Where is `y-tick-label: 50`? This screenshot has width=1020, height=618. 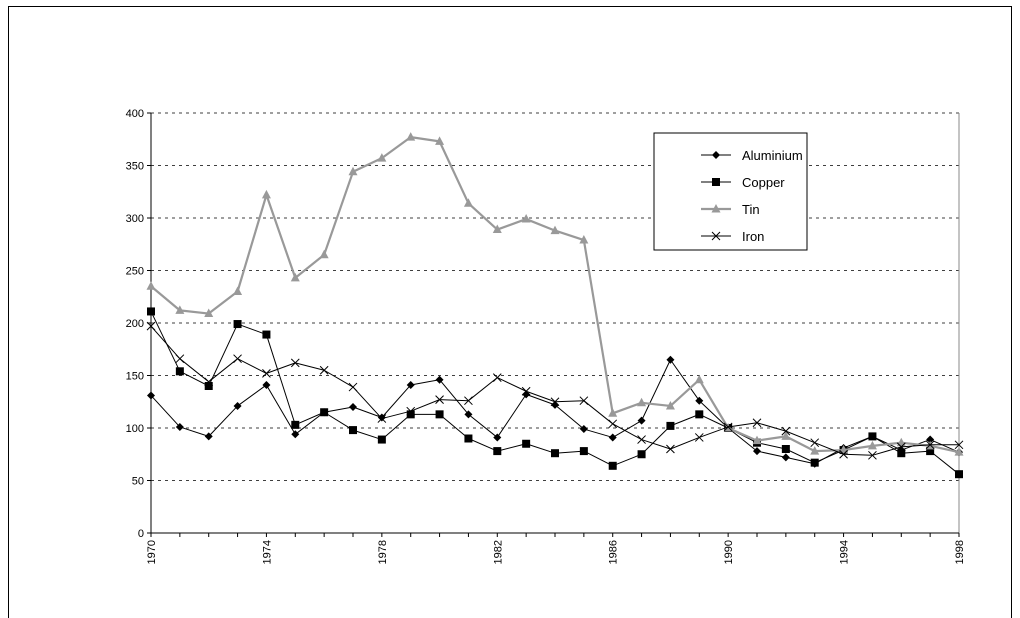
y-tick-label: 50 is located at coordinates (138, 482).